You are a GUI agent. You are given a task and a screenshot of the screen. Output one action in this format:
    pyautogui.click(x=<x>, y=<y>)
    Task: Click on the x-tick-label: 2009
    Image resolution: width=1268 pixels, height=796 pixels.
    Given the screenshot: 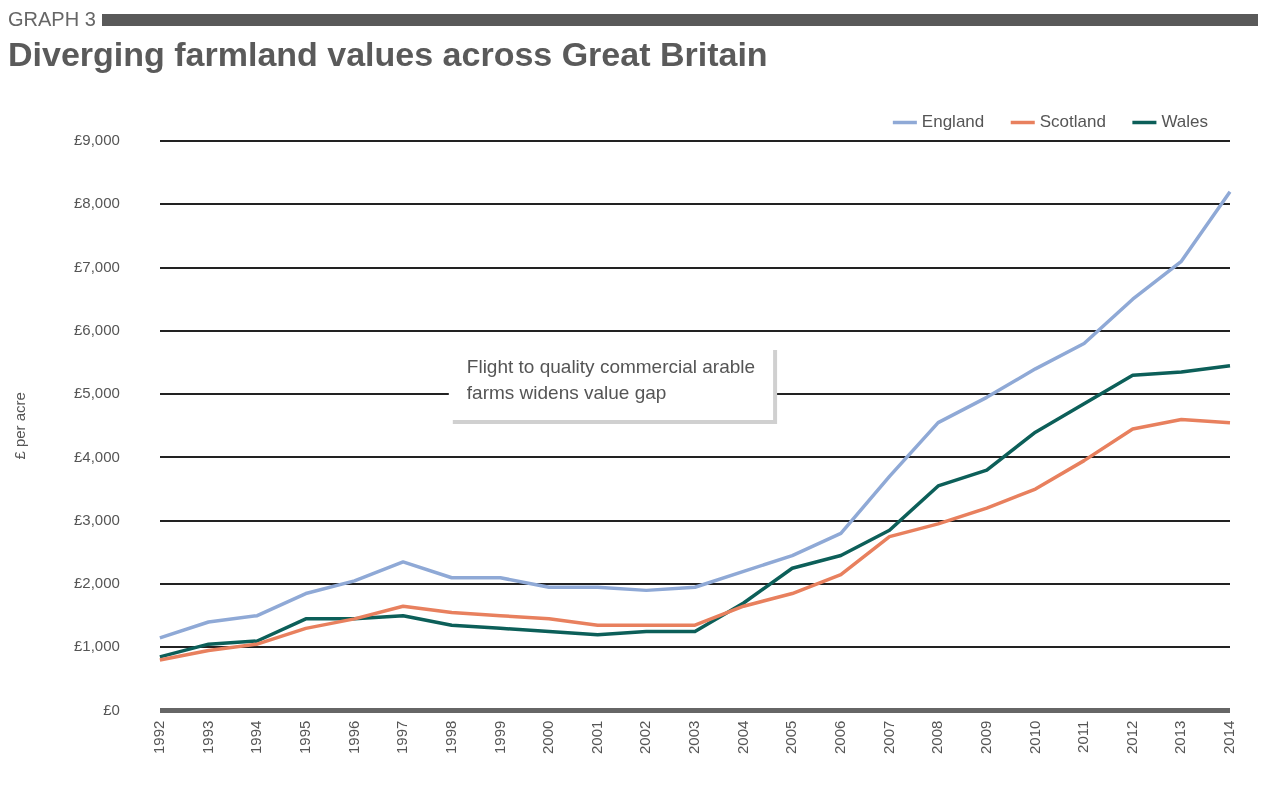 What is the action you would take?
    pyautogui.click(x=985, y=737)
    